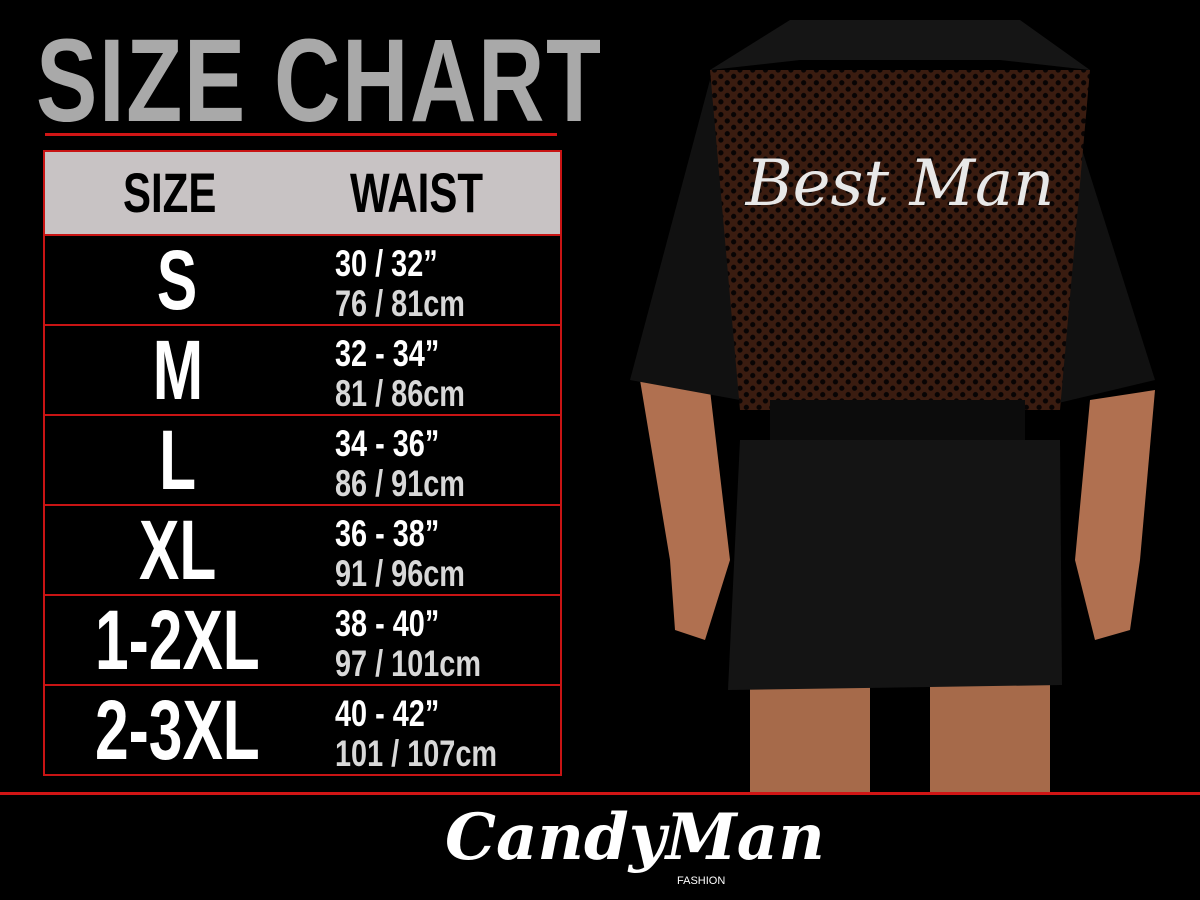 The height and width of the screenshot is (900, 1200). I want to click on waist-cell: 40 - 42” 101 / 107cm, so click(416, 734).